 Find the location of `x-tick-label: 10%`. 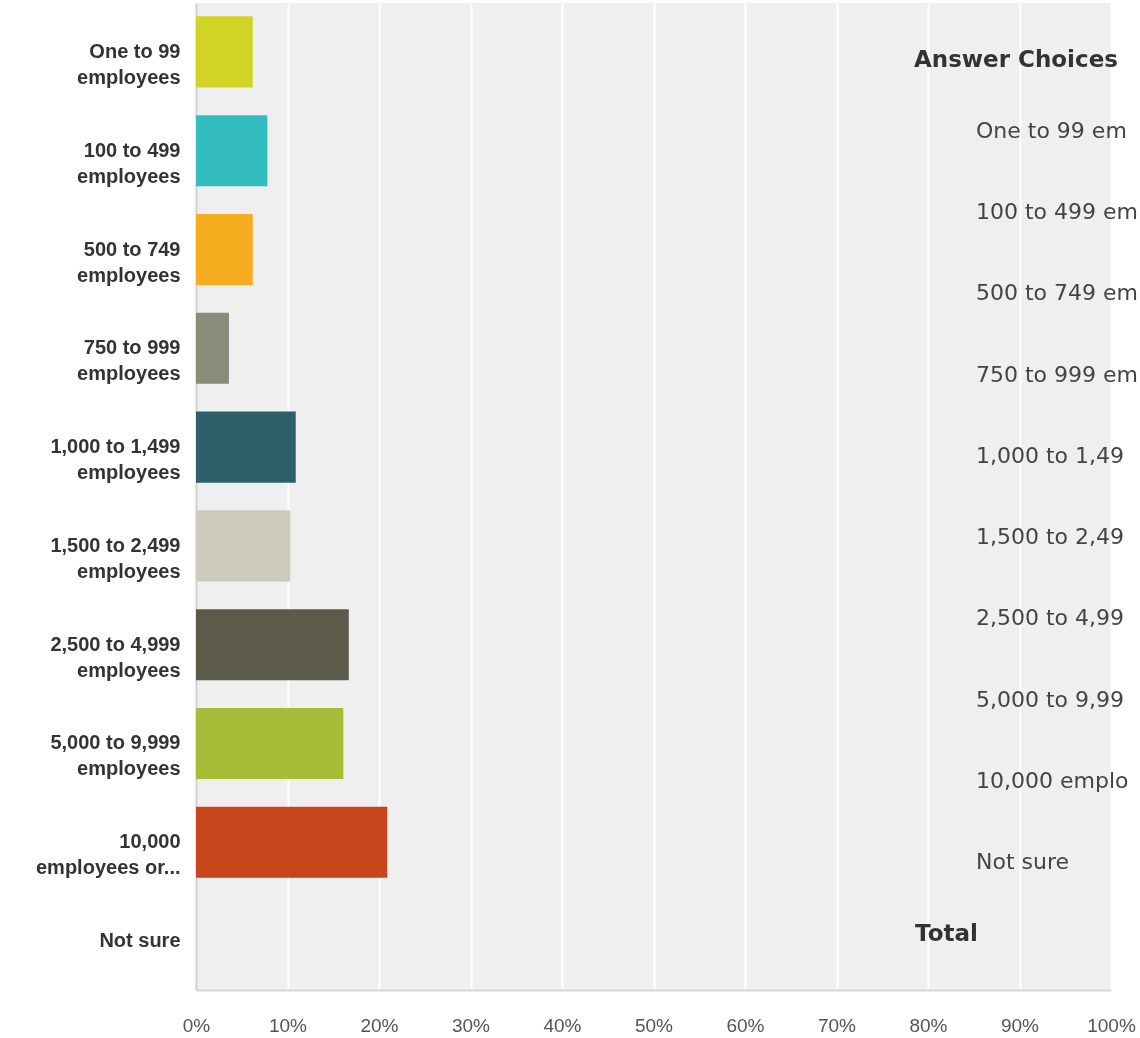

x-tick-label: 10% is located at coordinates (288, 1025).